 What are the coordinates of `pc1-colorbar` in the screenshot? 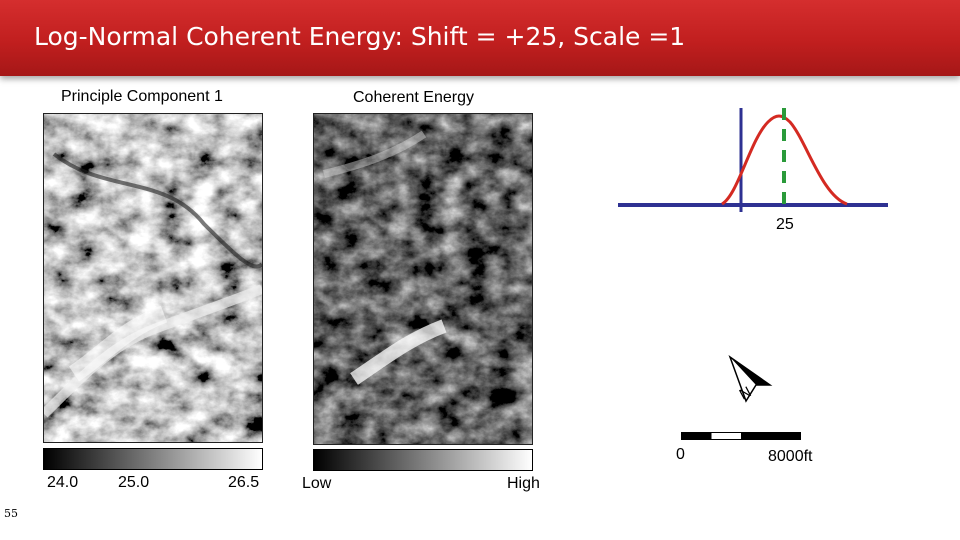 It's located at (153, 459).